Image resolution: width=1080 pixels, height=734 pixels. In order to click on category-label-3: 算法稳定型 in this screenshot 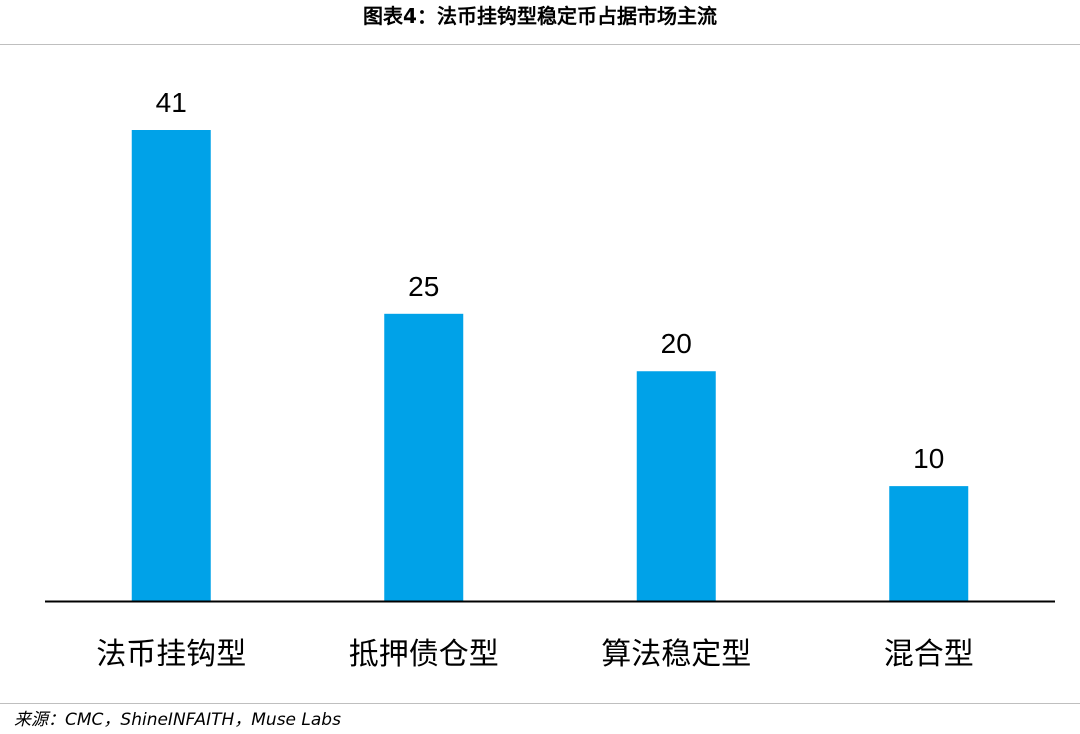, I will do `click(676, 654)`.